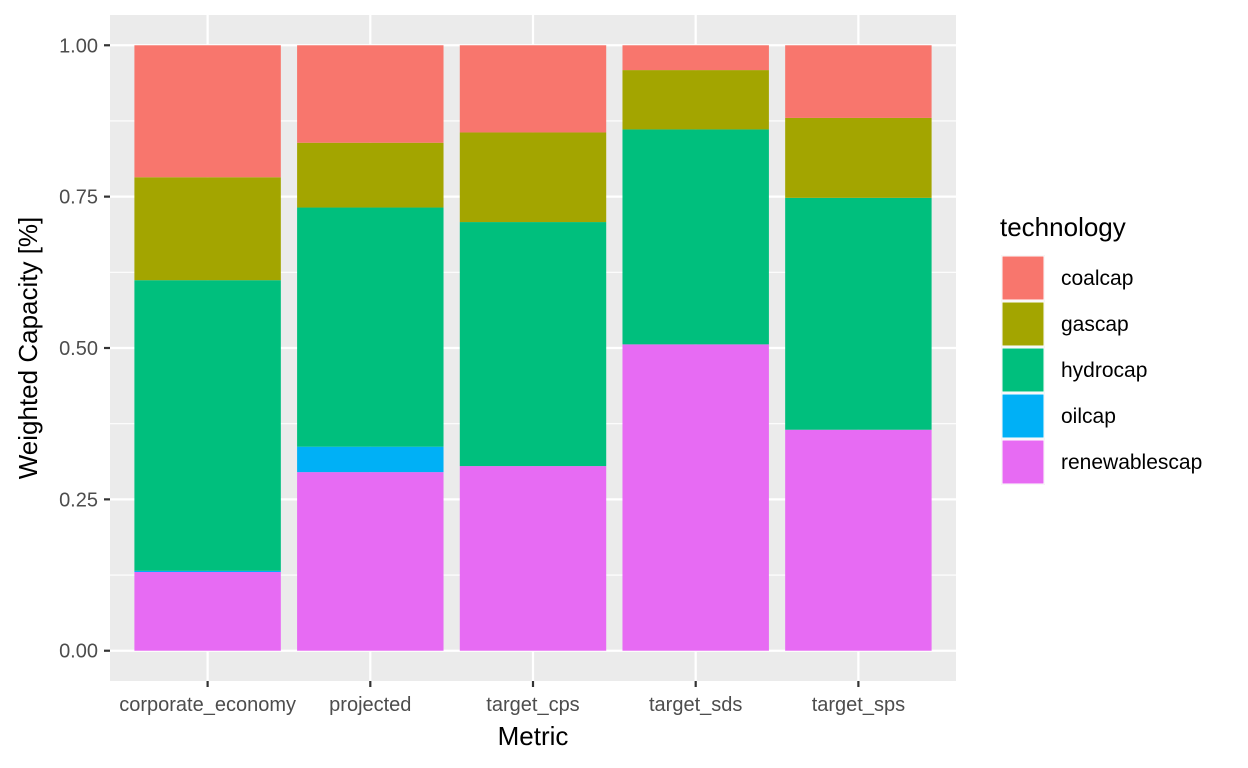  What do you see at coordinates (1088, 416) in the screenshot?
I see `legend-label-oilcap: oilcap` at bounding box center [1088, 416].